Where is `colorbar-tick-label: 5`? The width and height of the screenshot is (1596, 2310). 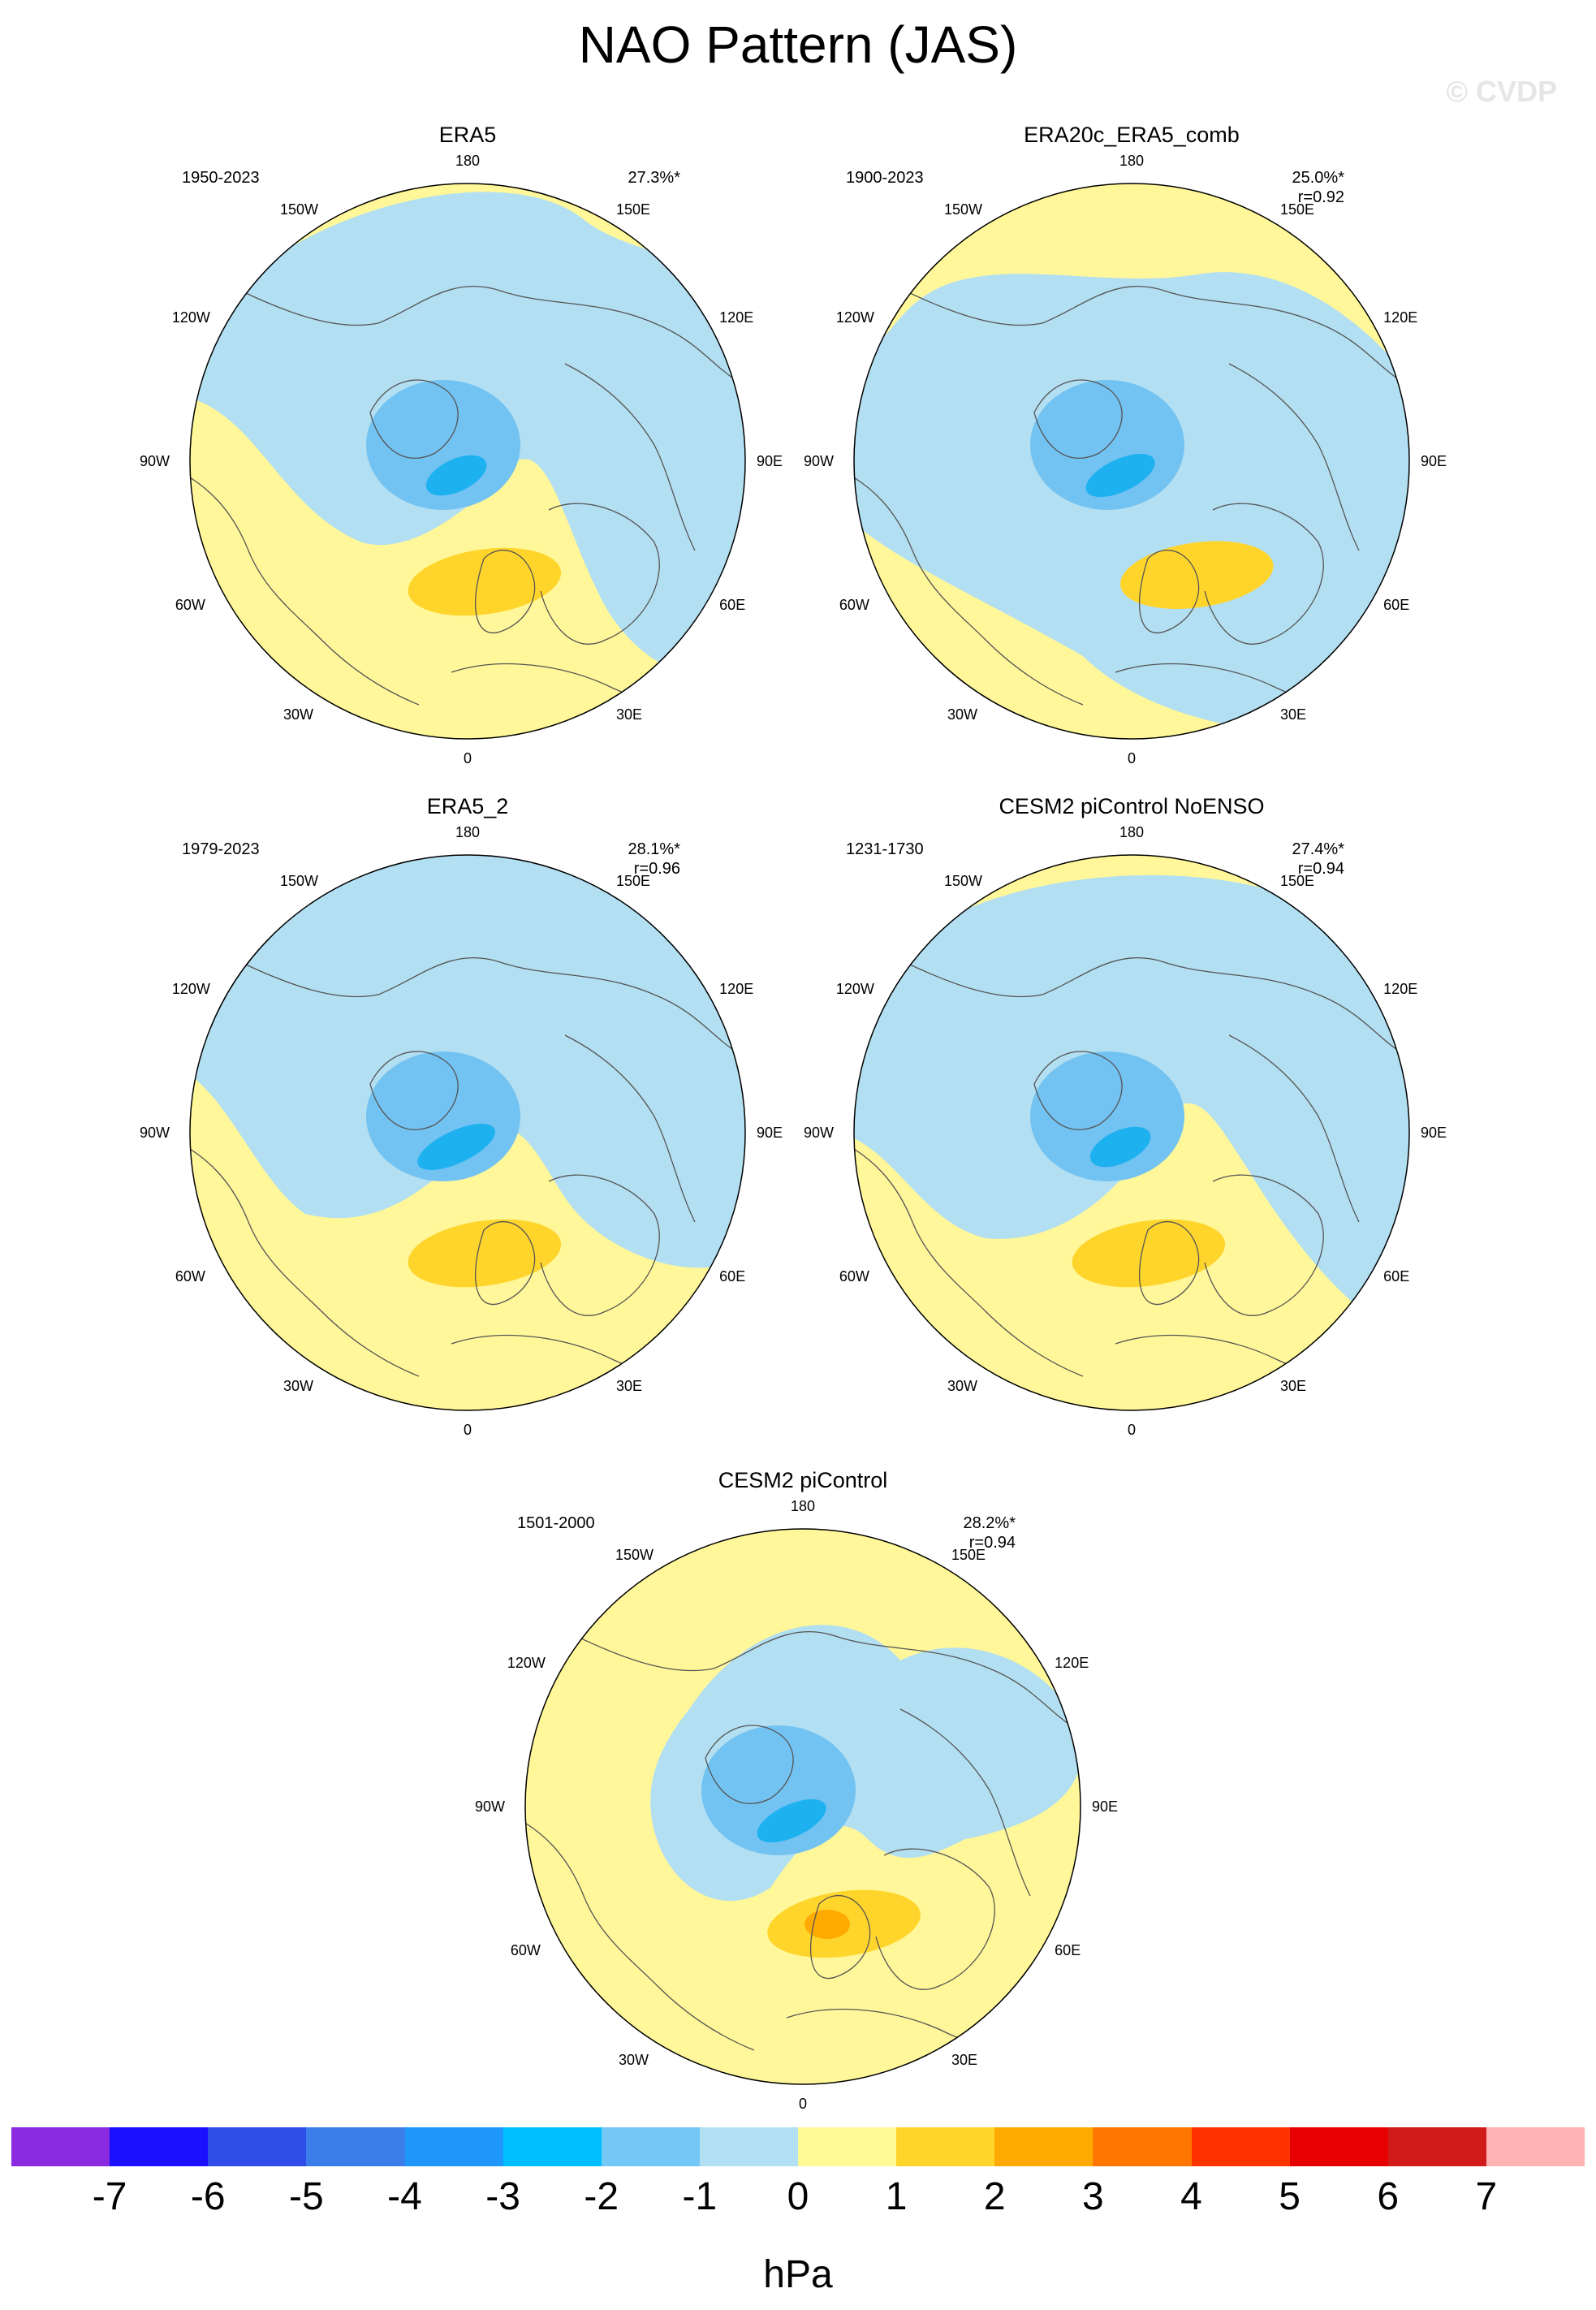
colorbar-tick-label: 5 is located at coordinates (1290, 2196).